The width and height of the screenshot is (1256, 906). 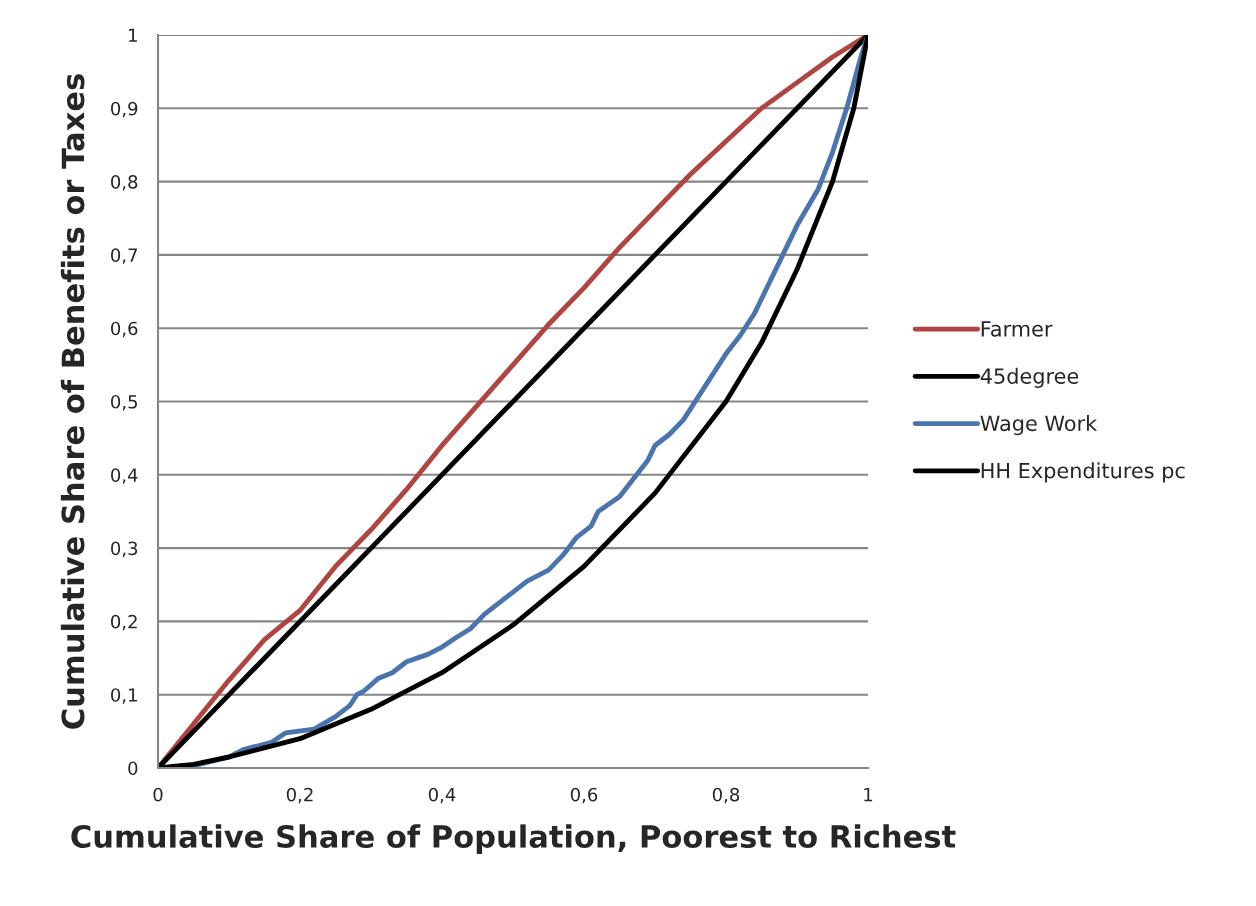 What do you see at coordinates (124, 329) in the screenshot?
I see `y-tick-label: 0,6` at bounding box center [124, 329].